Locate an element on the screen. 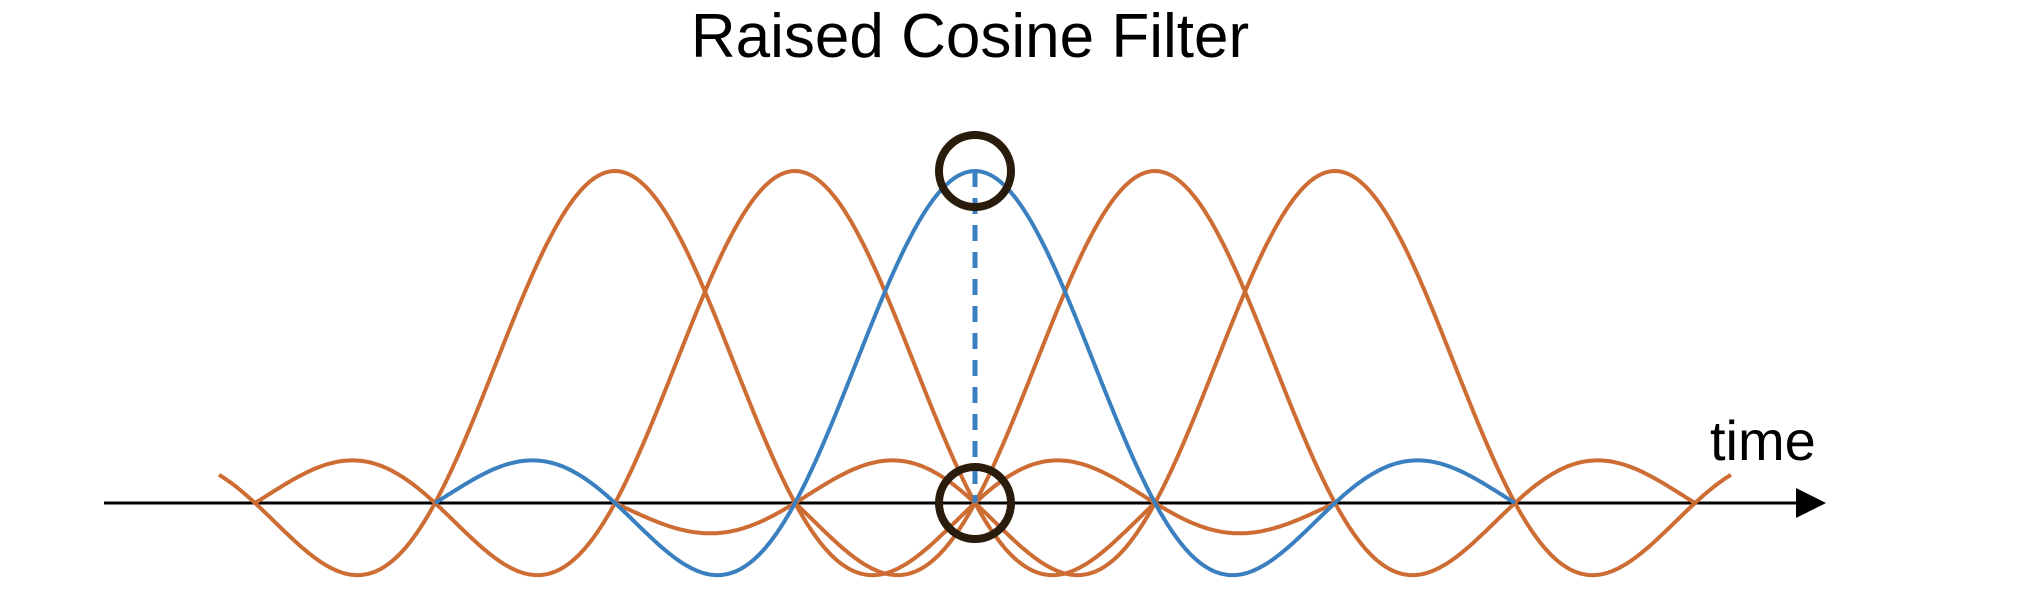 The image size is (2024, 606). chart-title: Raised Cosine Filter is located at coordinates (970, 36).